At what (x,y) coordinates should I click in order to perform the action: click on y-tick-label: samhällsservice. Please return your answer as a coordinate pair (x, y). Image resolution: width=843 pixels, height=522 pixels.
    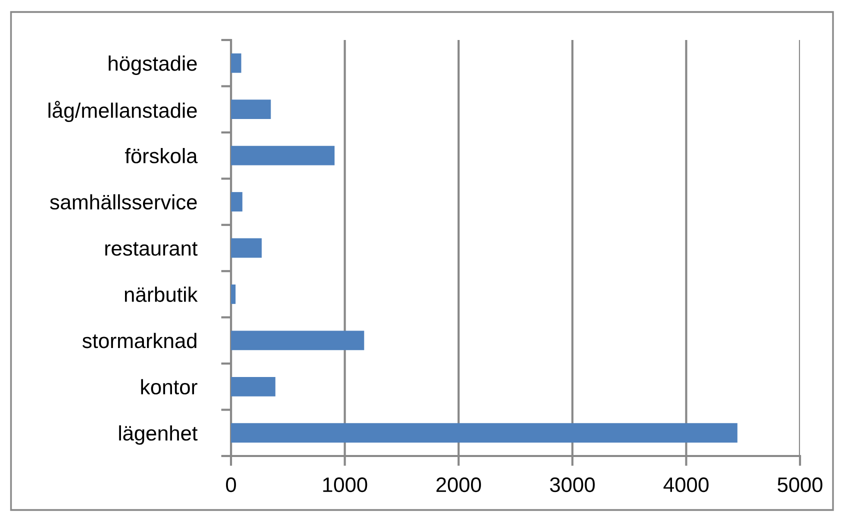
    Looking at the image, I should click on (123, 202).